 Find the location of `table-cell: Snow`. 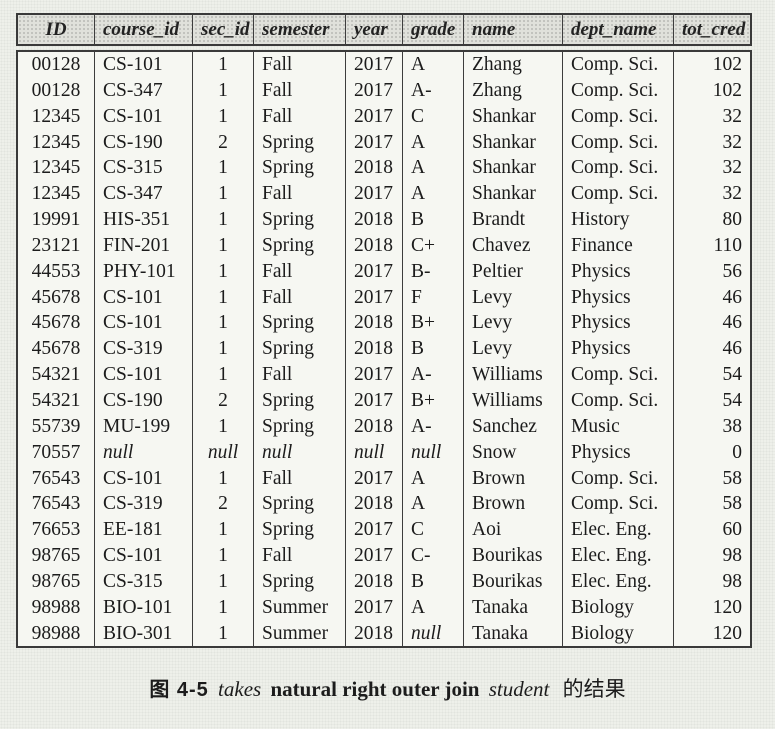

table-cell: Snow is located at coordinates (513, 452).